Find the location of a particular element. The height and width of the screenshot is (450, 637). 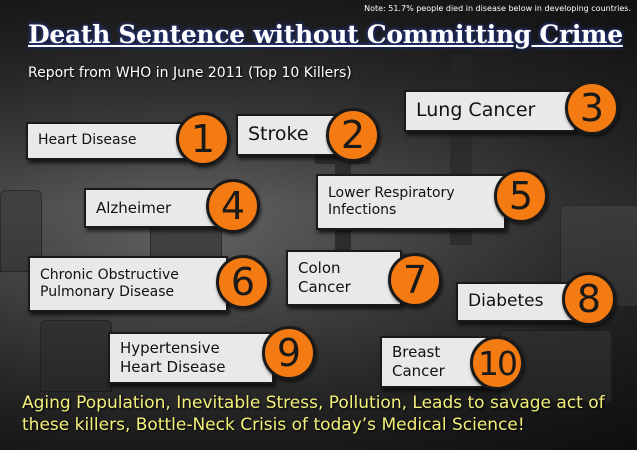

killer-7-rank: 7 is located at coordinates (415, 280).